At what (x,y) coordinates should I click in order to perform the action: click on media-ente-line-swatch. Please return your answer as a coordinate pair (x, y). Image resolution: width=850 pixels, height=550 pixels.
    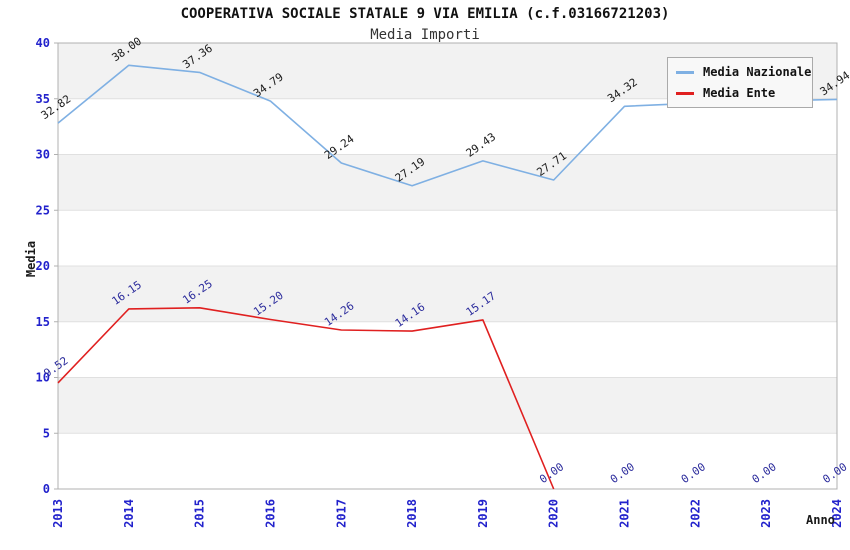
    Looking at the image, I should click on (685, 93).